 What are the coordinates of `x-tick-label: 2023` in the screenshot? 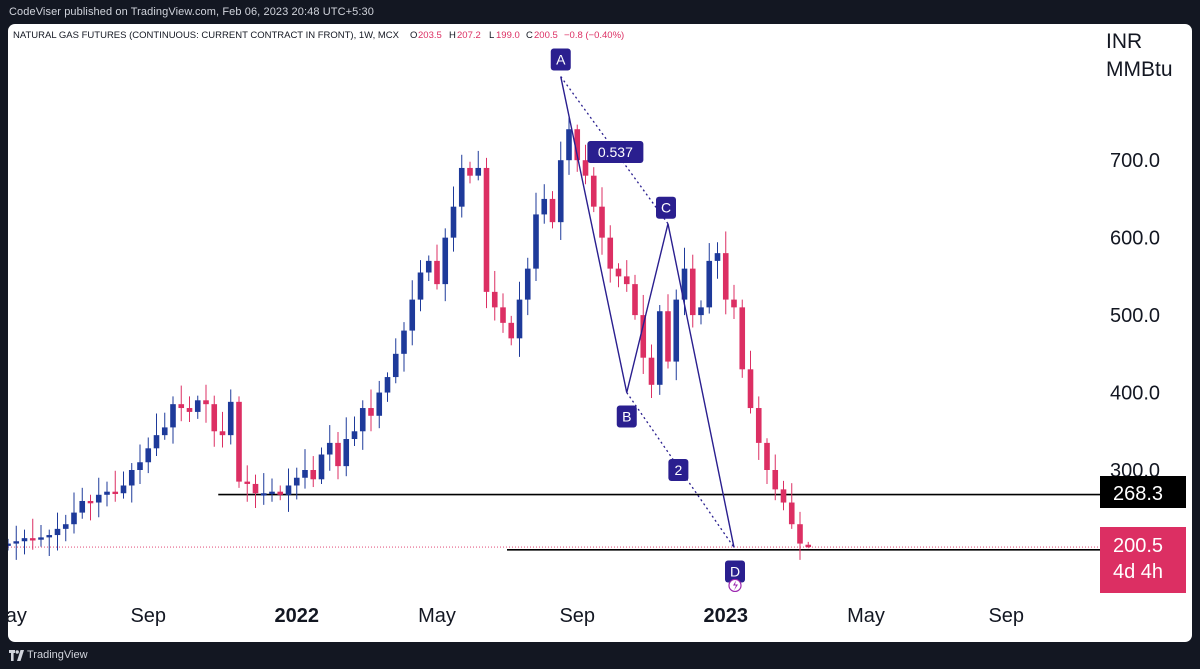 It's located at (726, 616).